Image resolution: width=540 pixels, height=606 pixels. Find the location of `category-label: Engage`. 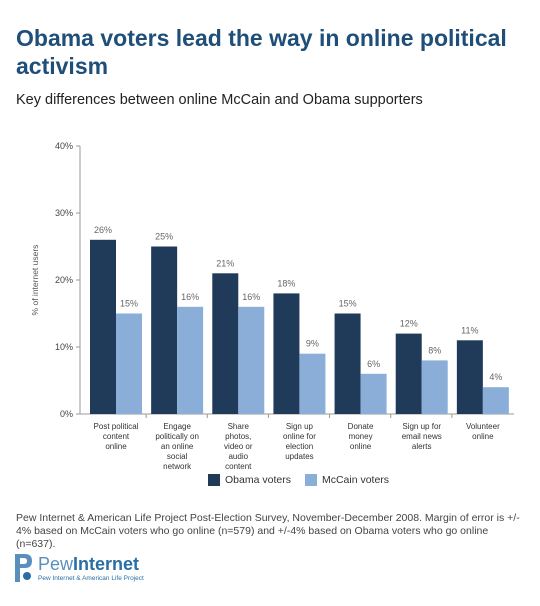

category-label: Engage is located at coordinates (177, 426).